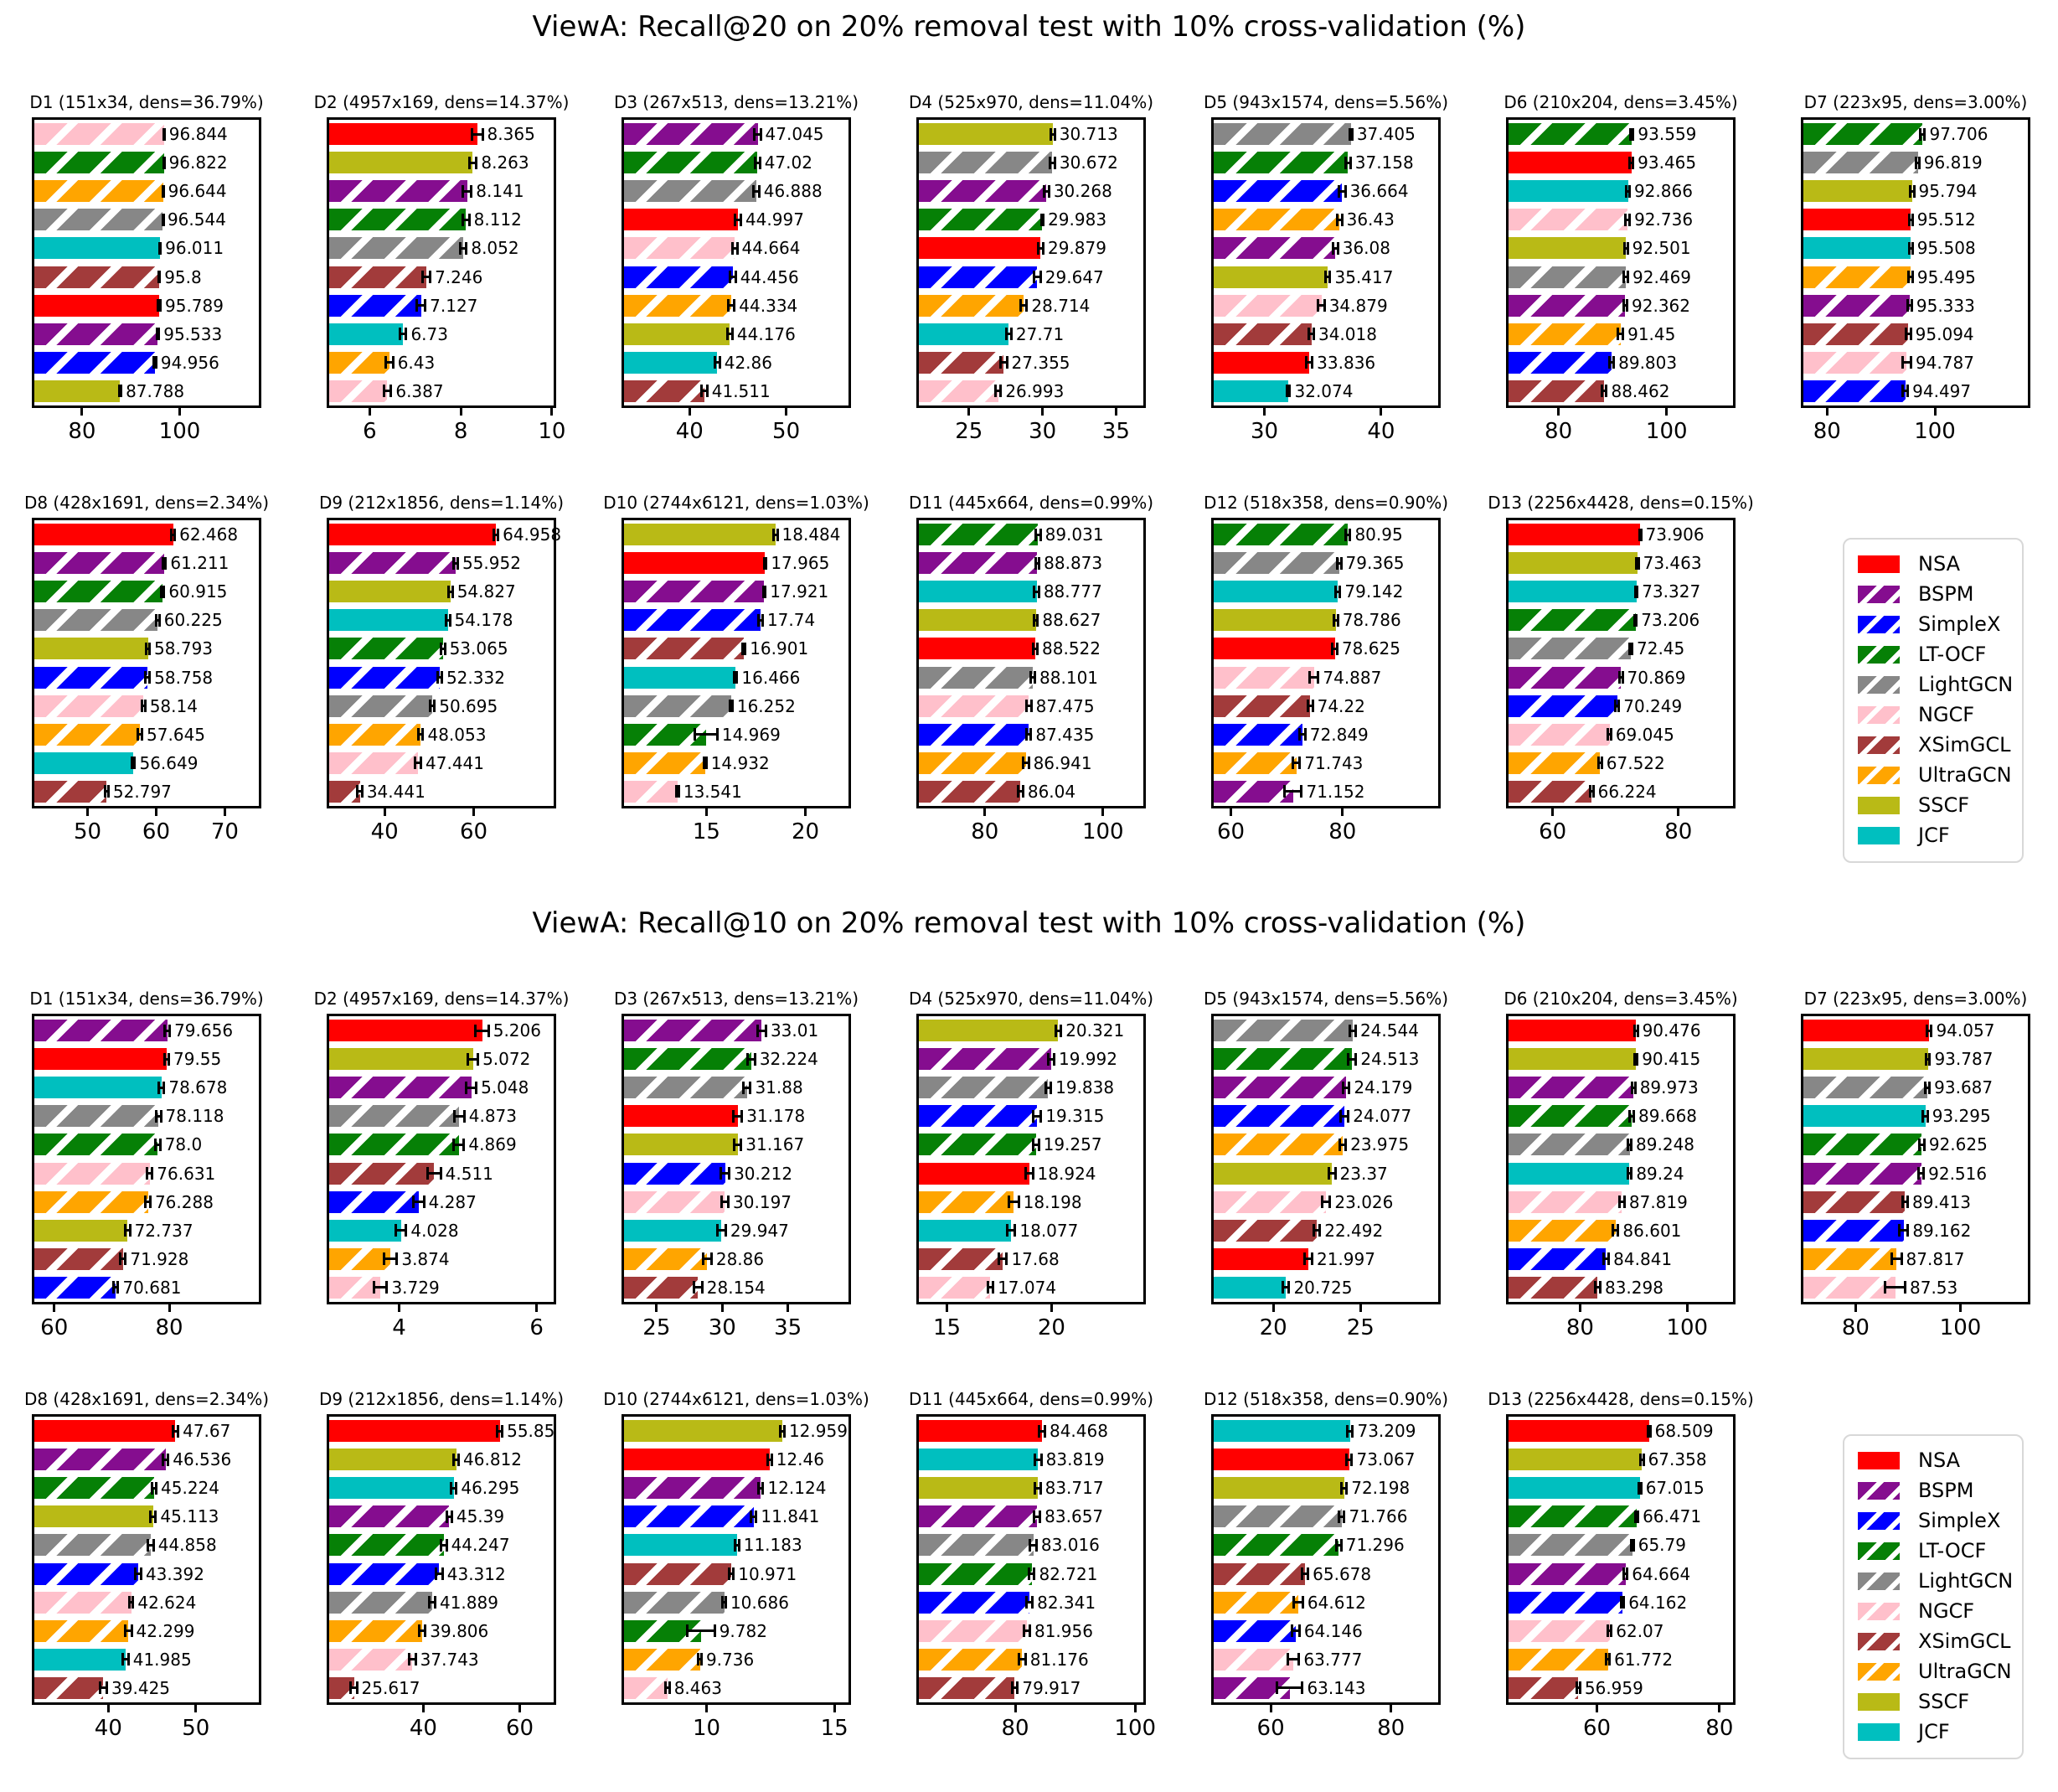 The image size is (2058, 1792). I want to click on x-tick-label: 10, so click(552, 431).